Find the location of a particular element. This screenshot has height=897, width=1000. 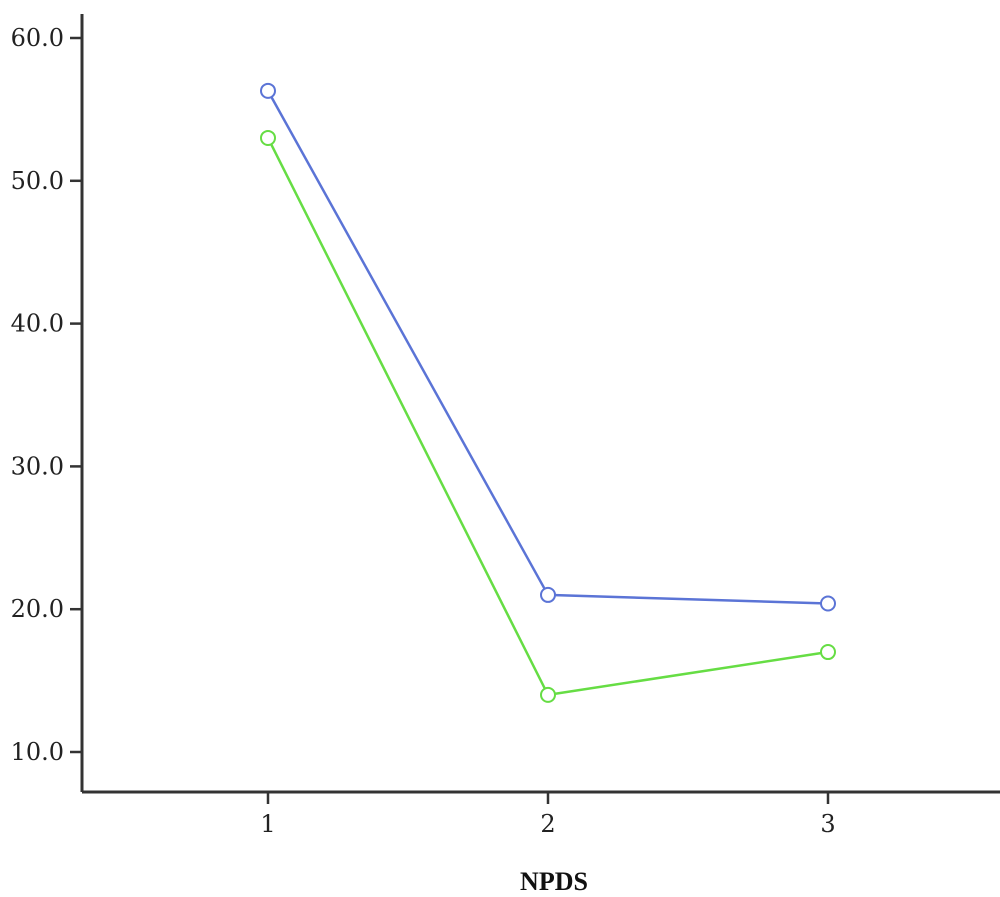

y-tick-label: 20.0 is located at coordinates (37, 609).